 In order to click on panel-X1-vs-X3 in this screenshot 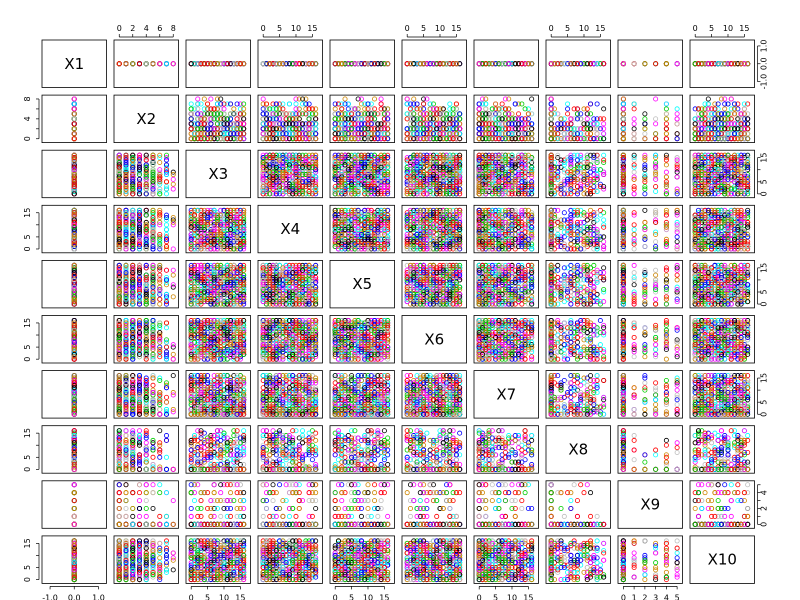, I will do `click(218, 64)`.